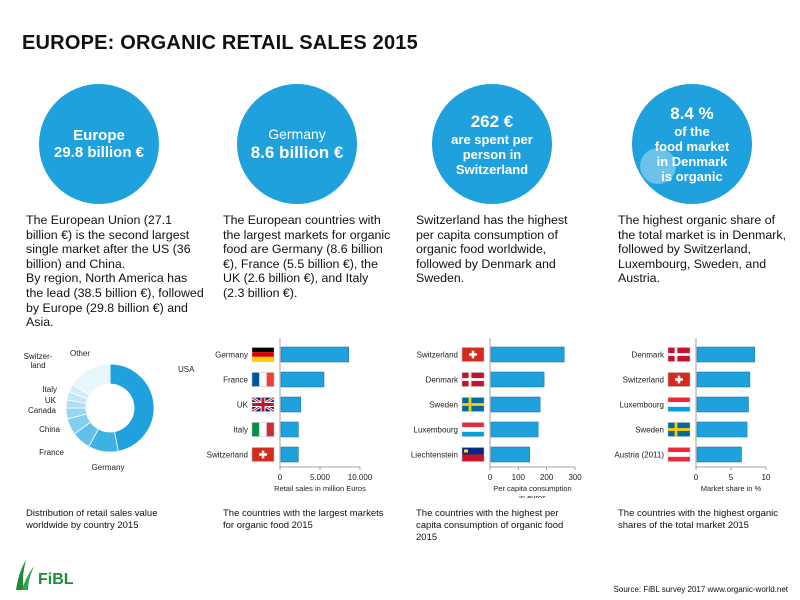  I want to click on x-axis-label: Per capita consumption in euros, so click(532, 491).